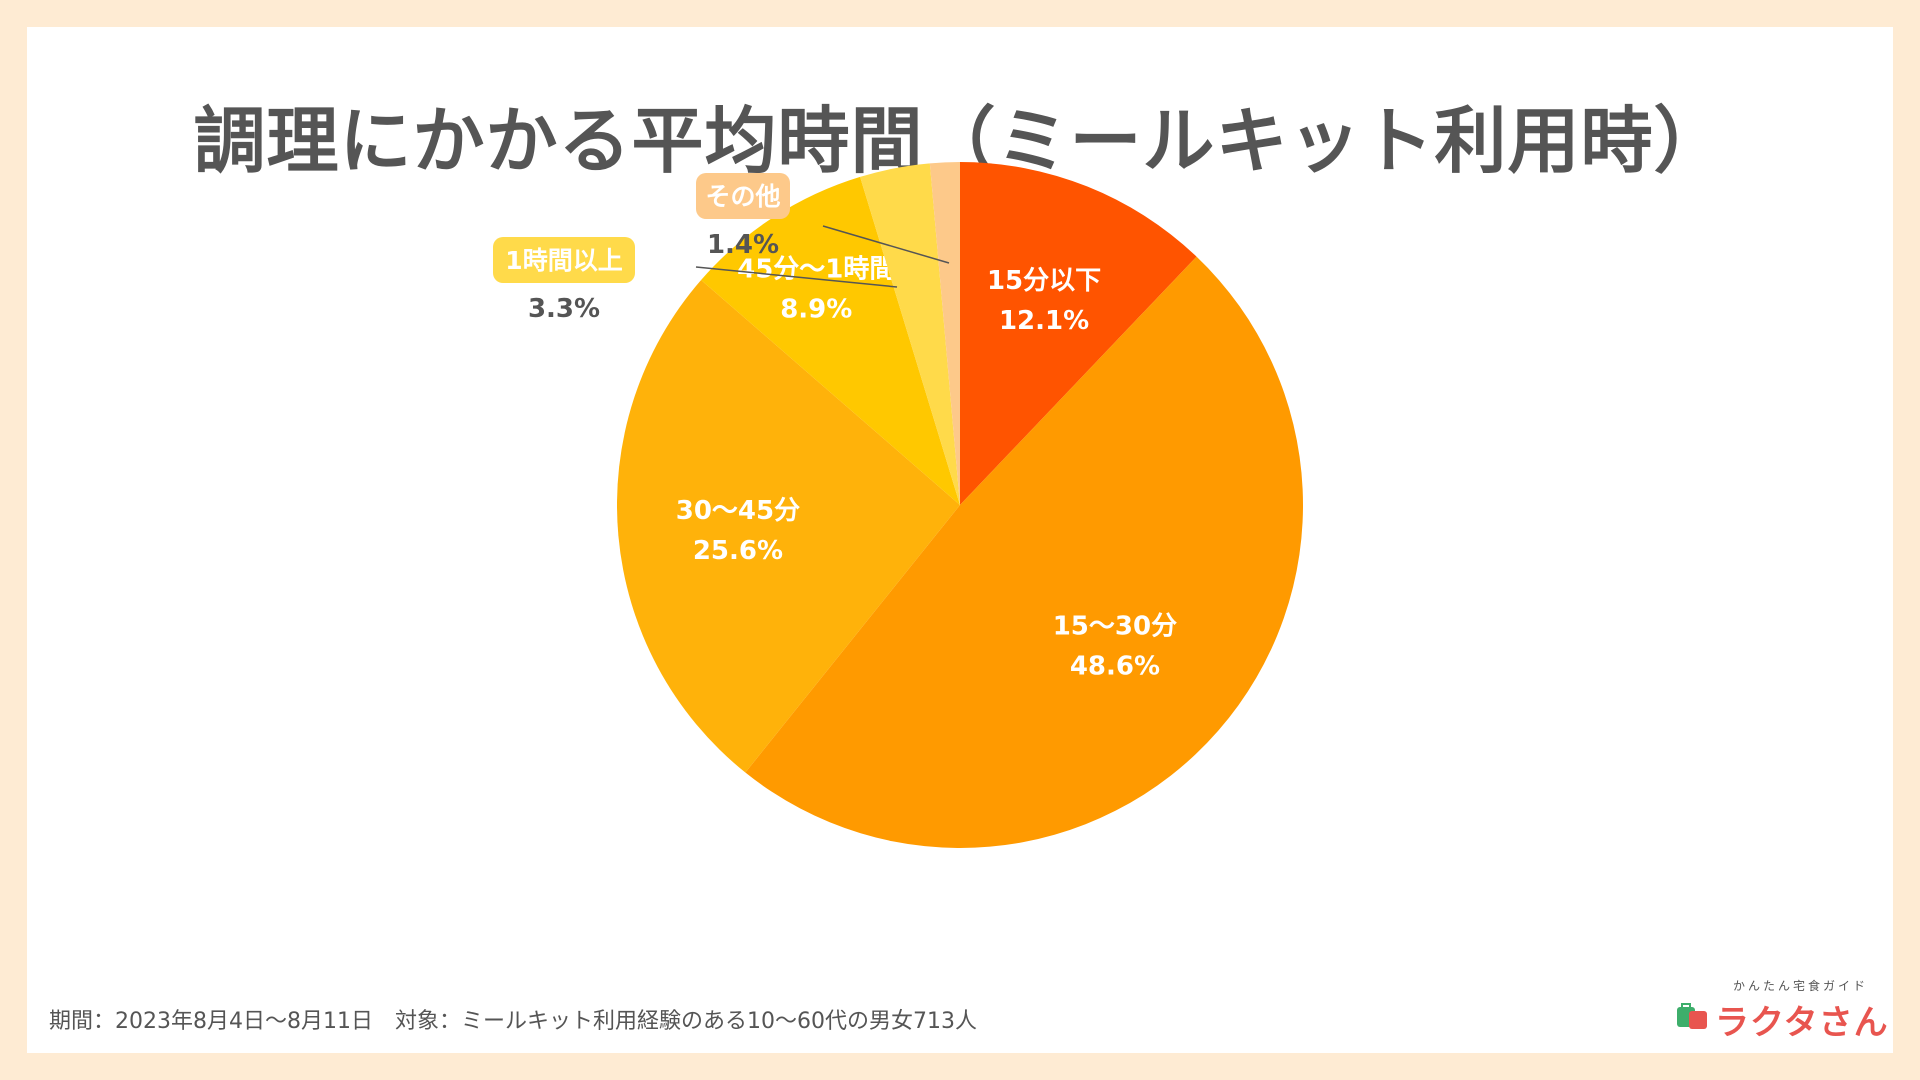 The image size is (1920, 1080). I want to click on logo-bag-icon, so click(1692, 1016).